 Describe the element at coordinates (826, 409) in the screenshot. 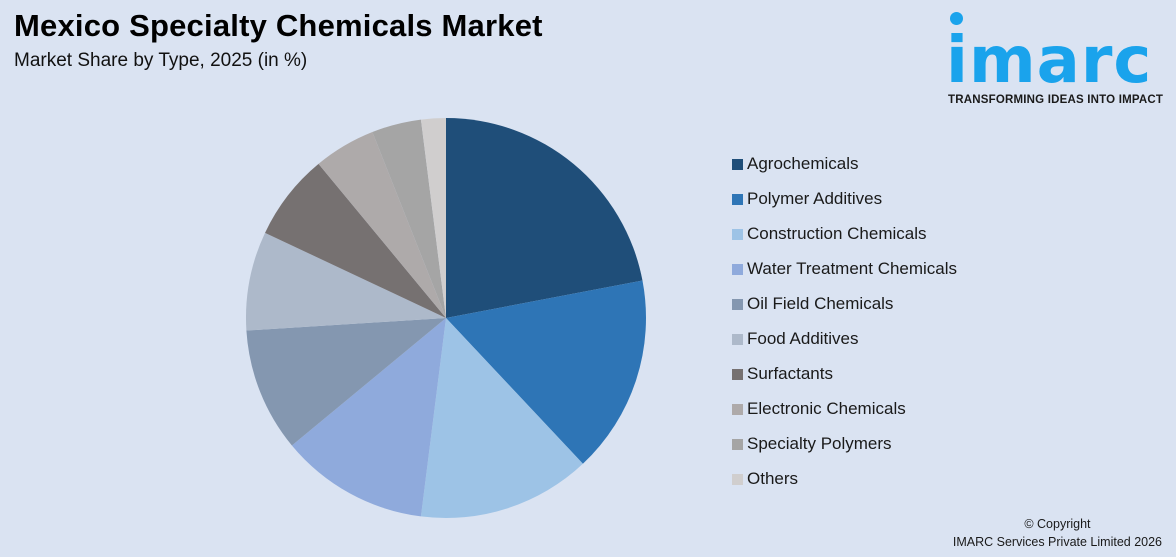

I see `legend-label: Electronic Chemicals` at that location.